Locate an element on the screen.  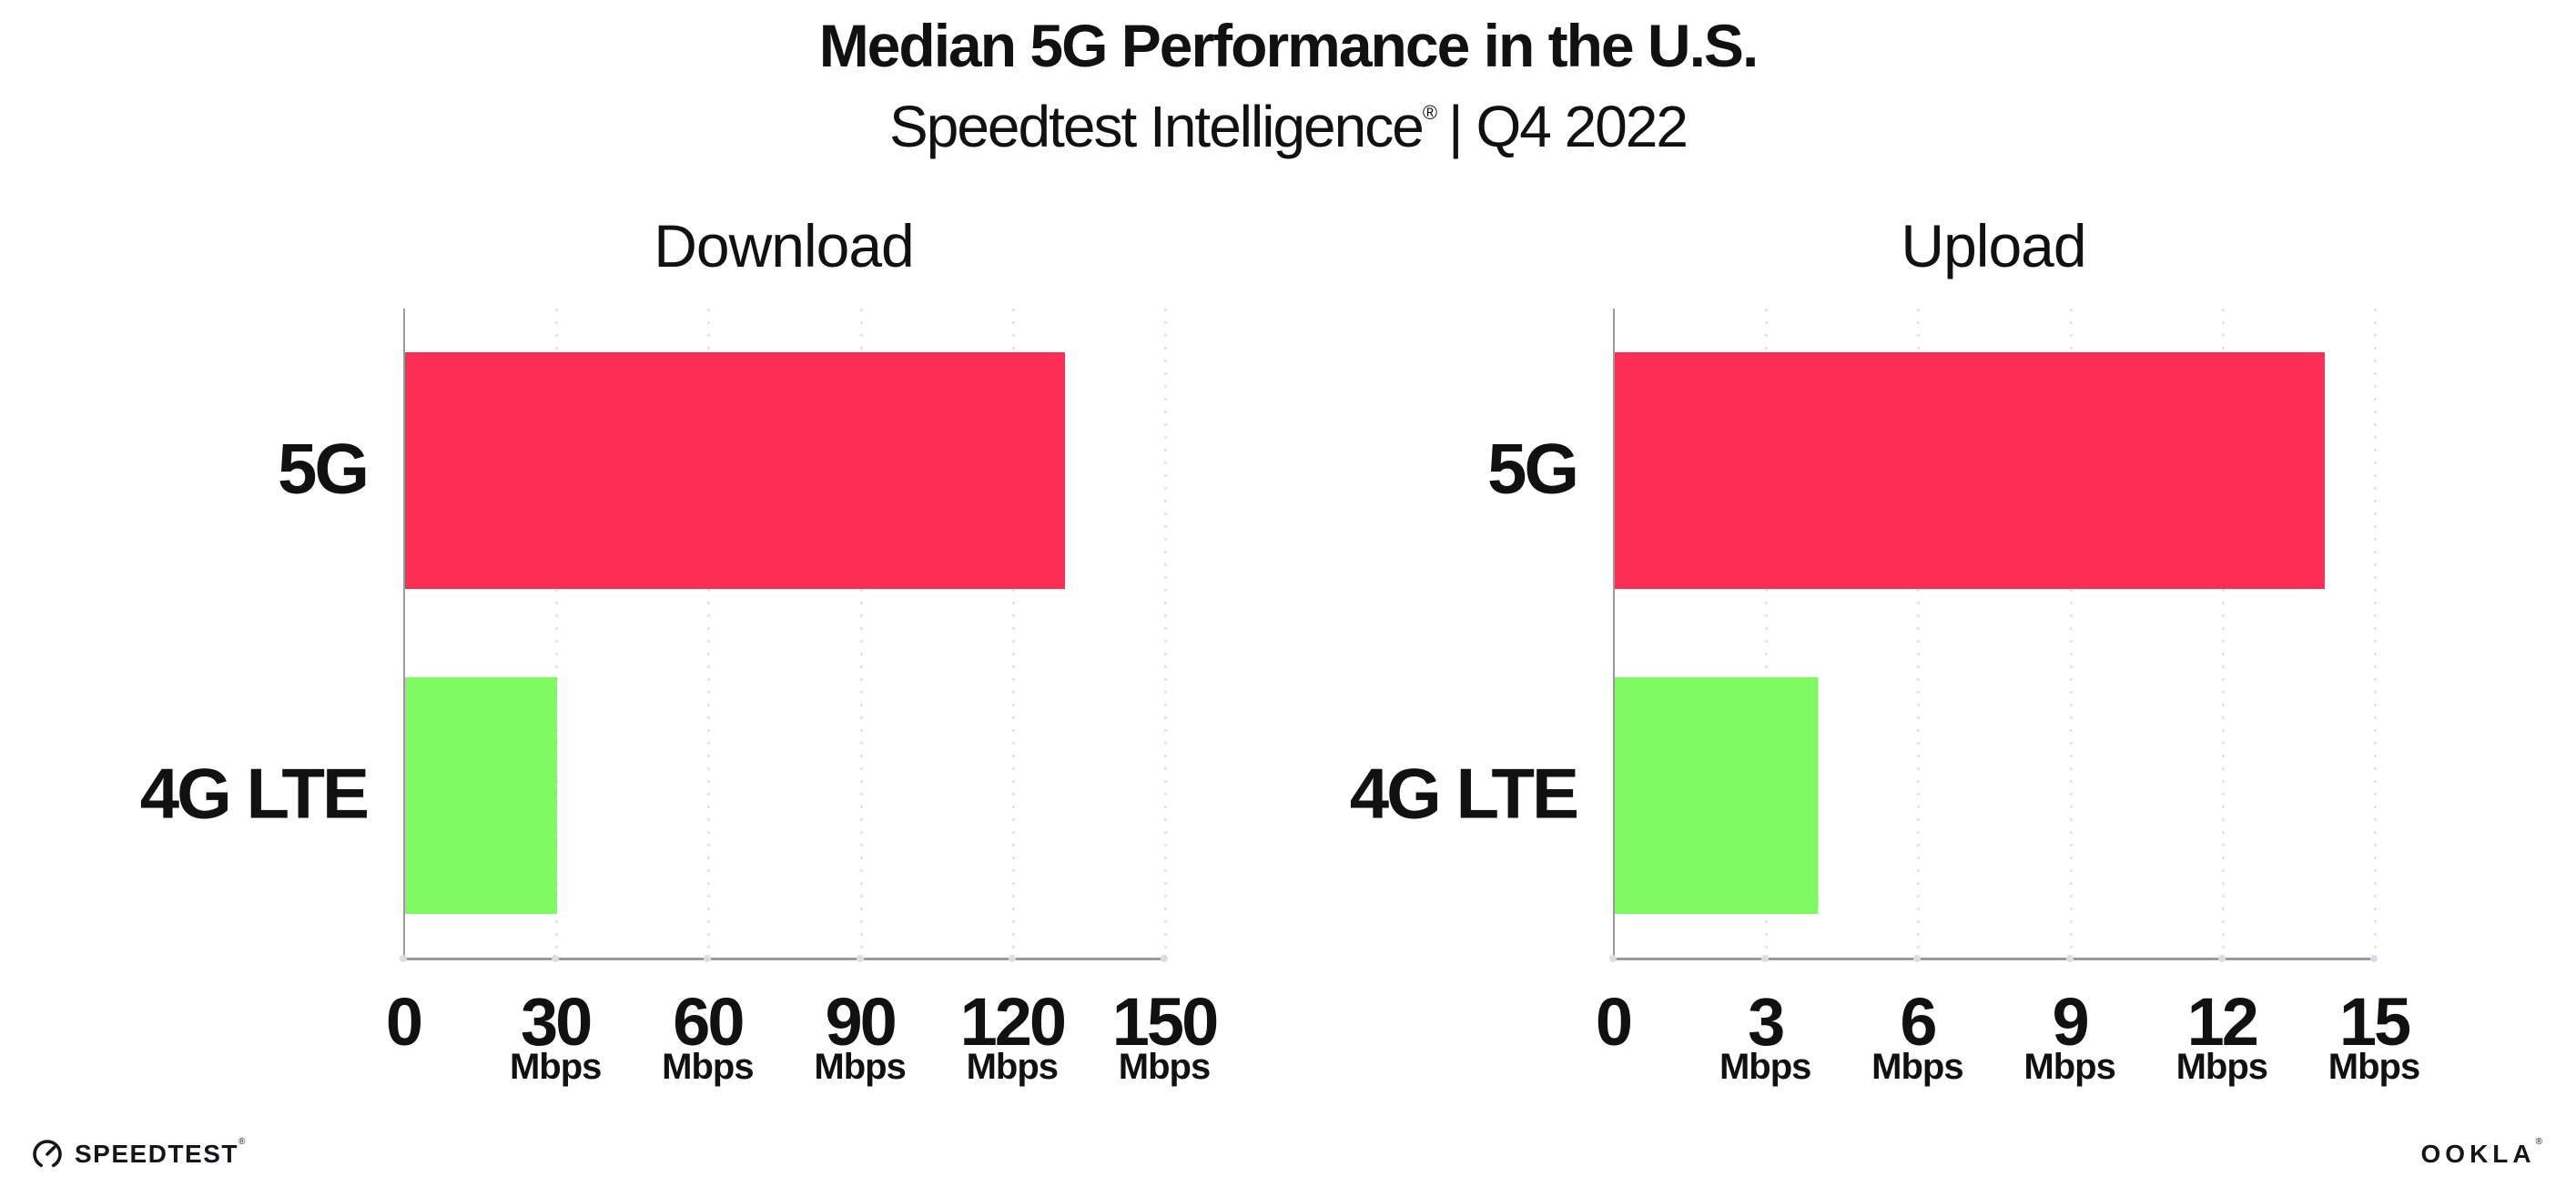
ookla-logo: OOKLA® is located at coordinates (2483, 1153).